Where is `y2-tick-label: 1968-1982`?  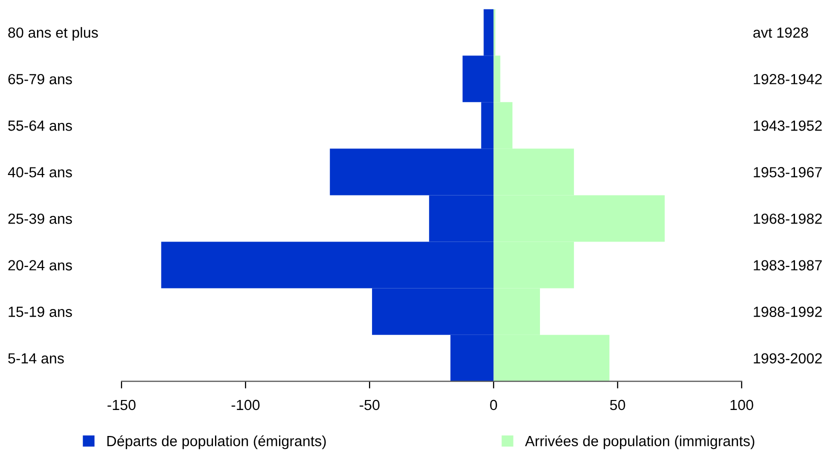 y2-tick-label: 1968-1982 is located at coordinates (788, 219).